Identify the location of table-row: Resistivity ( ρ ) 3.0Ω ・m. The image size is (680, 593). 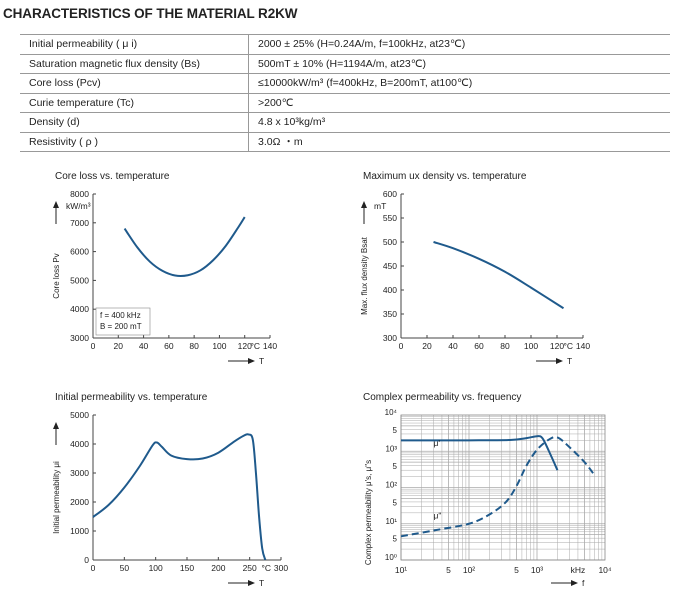
(345, 141).